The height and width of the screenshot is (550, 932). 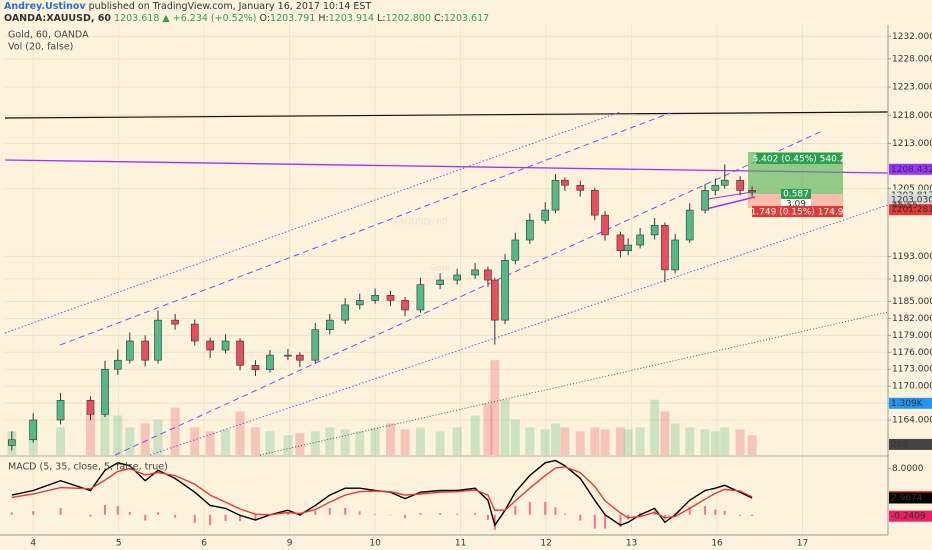 I want to click on ohlc-value: 1203.791, so click(x=293, y=18).